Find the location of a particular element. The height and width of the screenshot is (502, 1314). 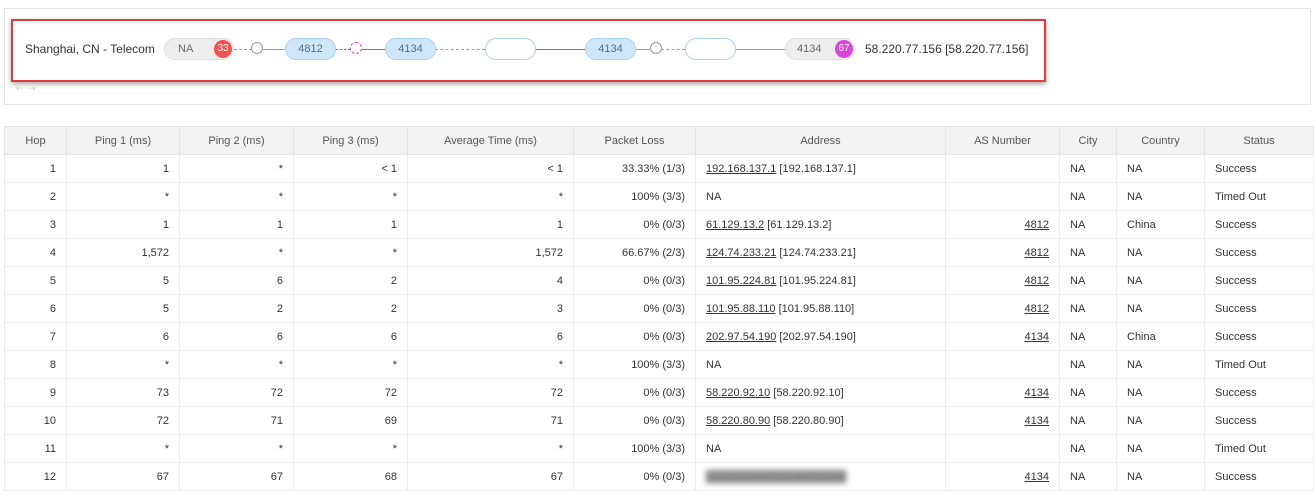

address-cell: 58.220.80.90 [58.220.80.90] is located at coordinates (820, 420).